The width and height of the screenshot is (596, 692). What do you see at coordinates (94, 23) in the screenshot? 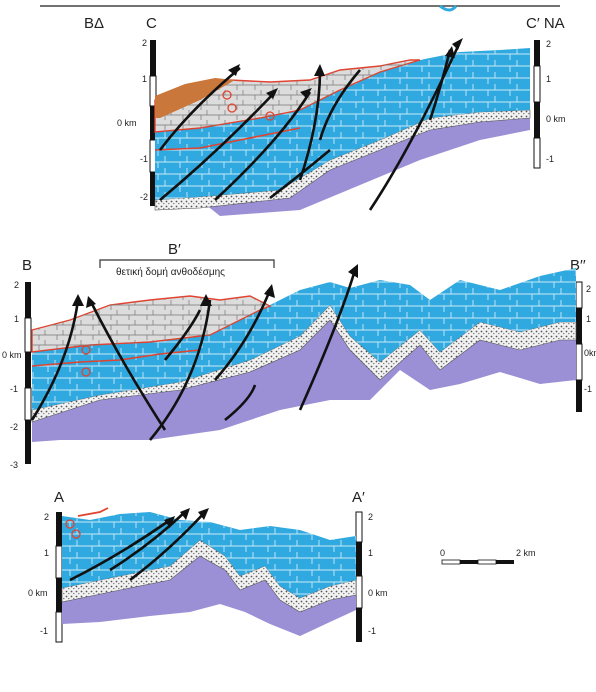
I see `direction-label-nw: ΒΔ` at bounding box center [94, 23].